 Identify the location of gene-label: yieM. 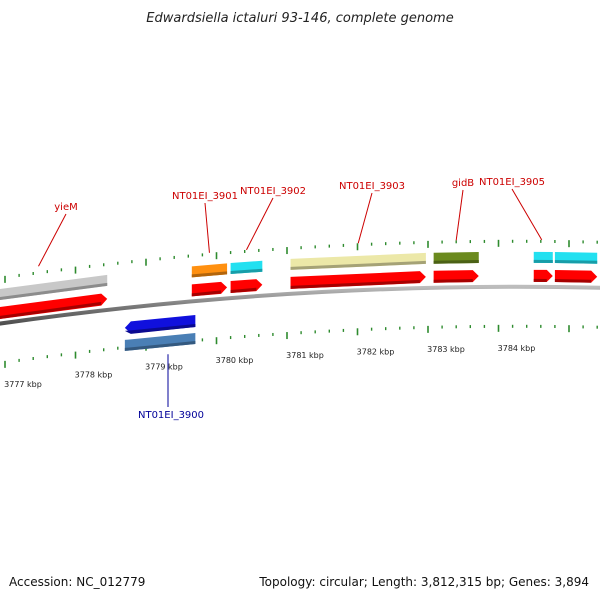
(65, 207).